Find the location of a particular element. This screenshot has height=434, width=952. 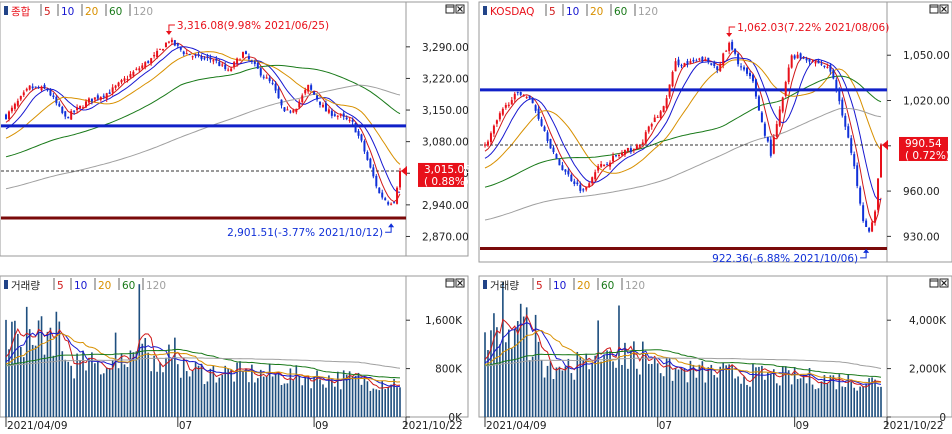

price-tick-label: 960.00 is located at coordinates (921, 192).